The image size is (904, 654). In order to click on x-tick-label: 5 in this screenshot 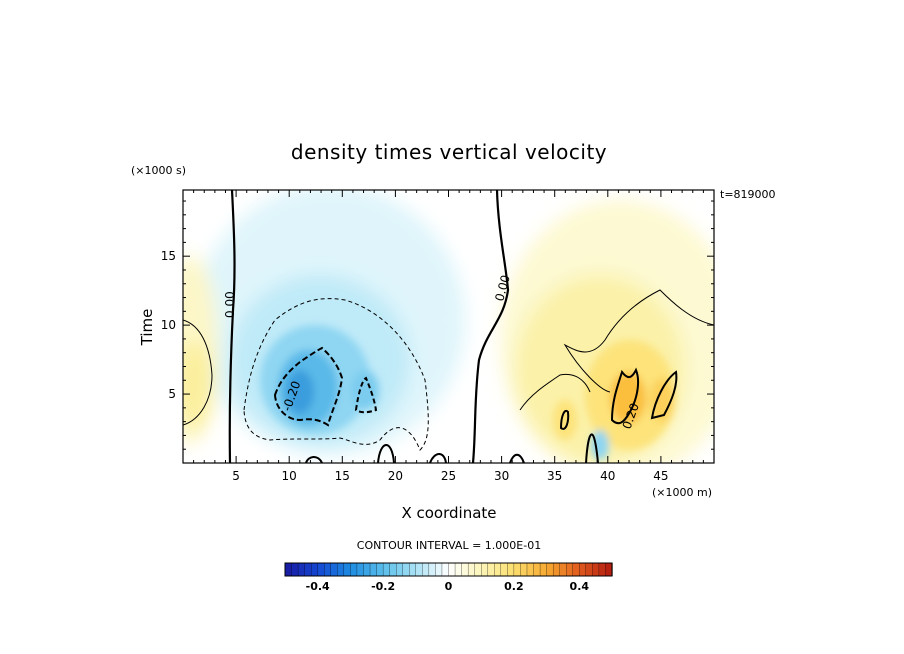, I will do `click(236, 476)`.